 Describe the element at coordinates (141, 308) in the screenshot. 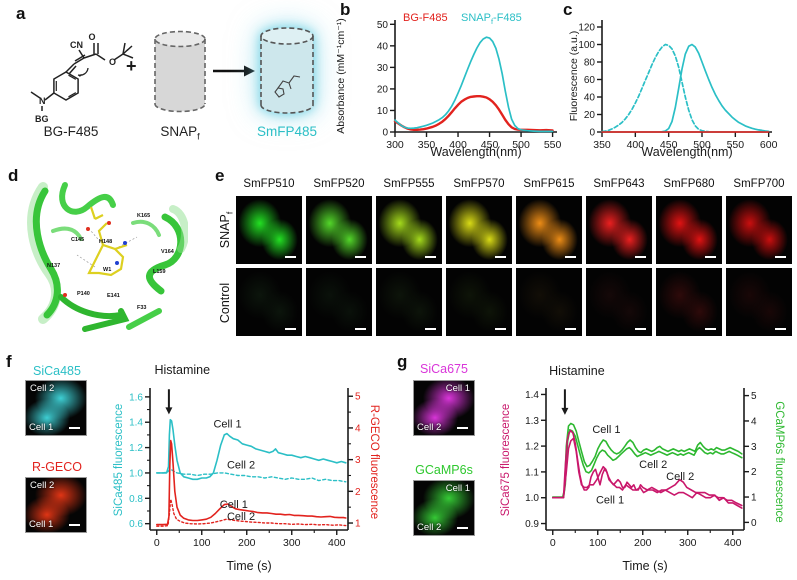

I see `residue-label: F33` at that location.